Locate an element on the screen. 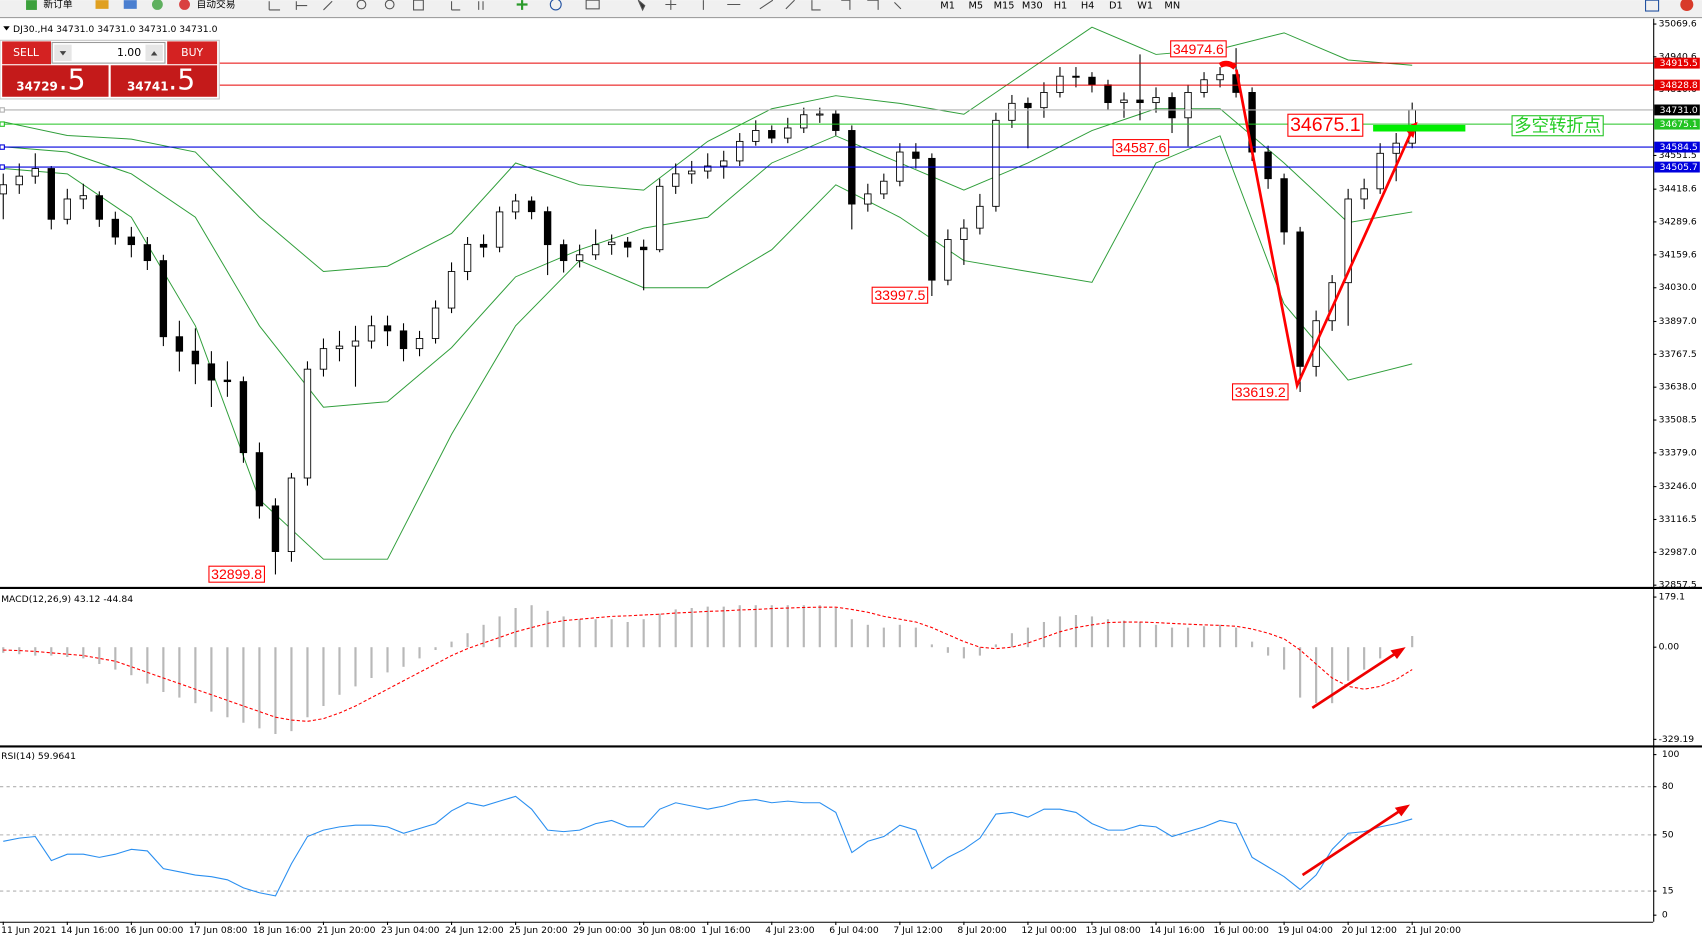 The image size is (1702, 936). period-icon is located at coordinates (555, 5).